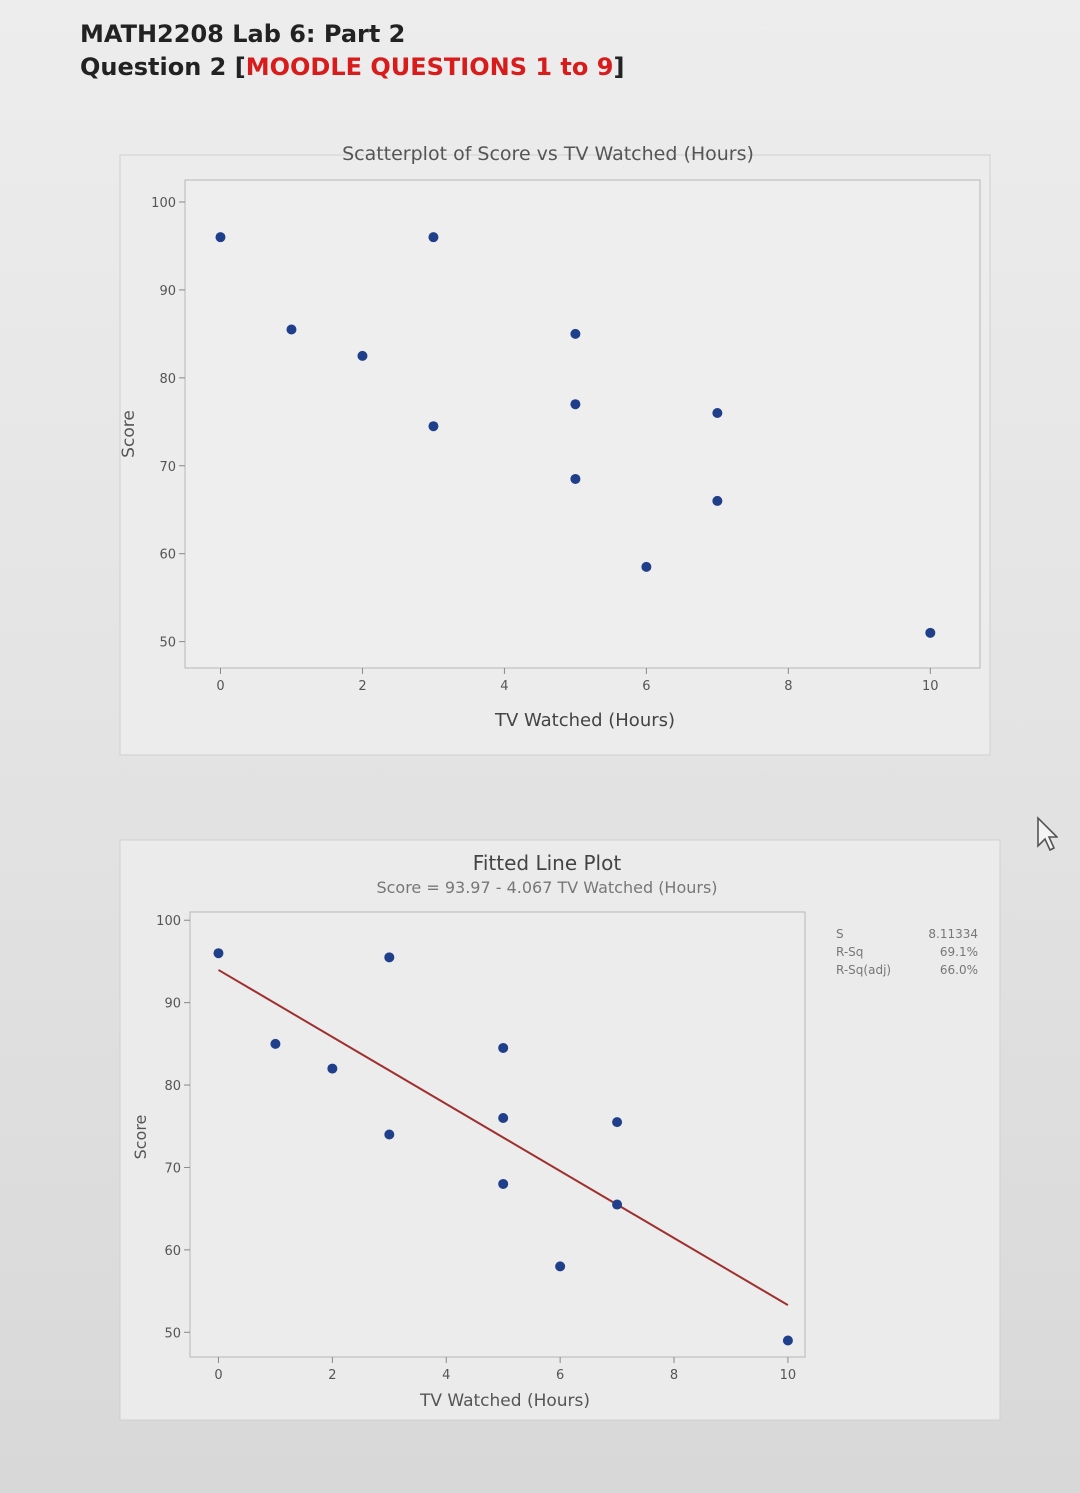 Image resolution: width=1080 pixels, height=1493 pixels. What do you see at coordinates (163, 67) in the screenshot?
I see `heading-line-2-prefix: Question 2 [` at bounding box center [163, 67].